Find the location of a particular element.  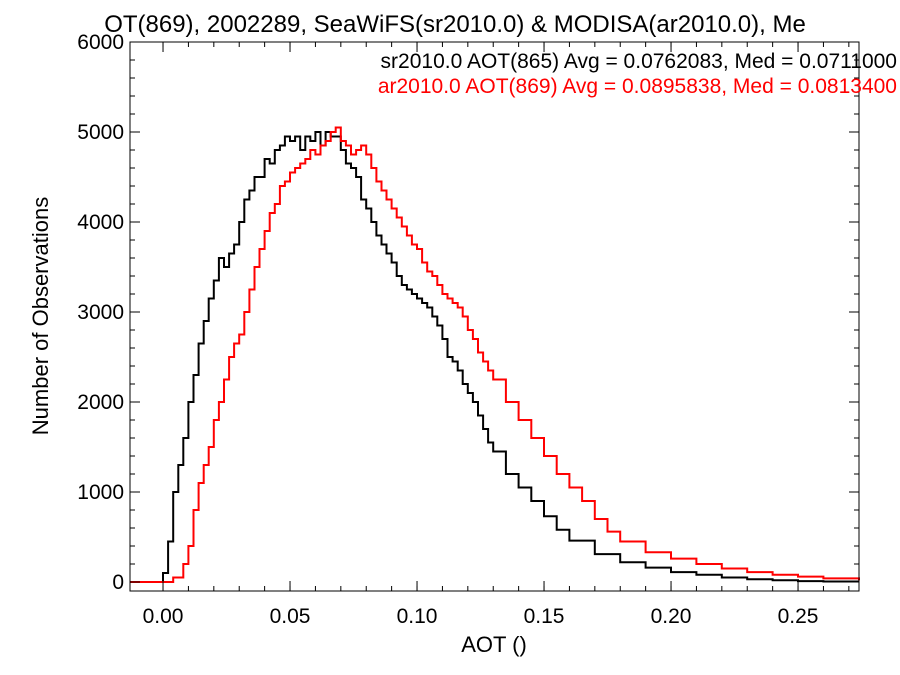

x-tick-label: 0.00 is located at coordinates (163, 616).